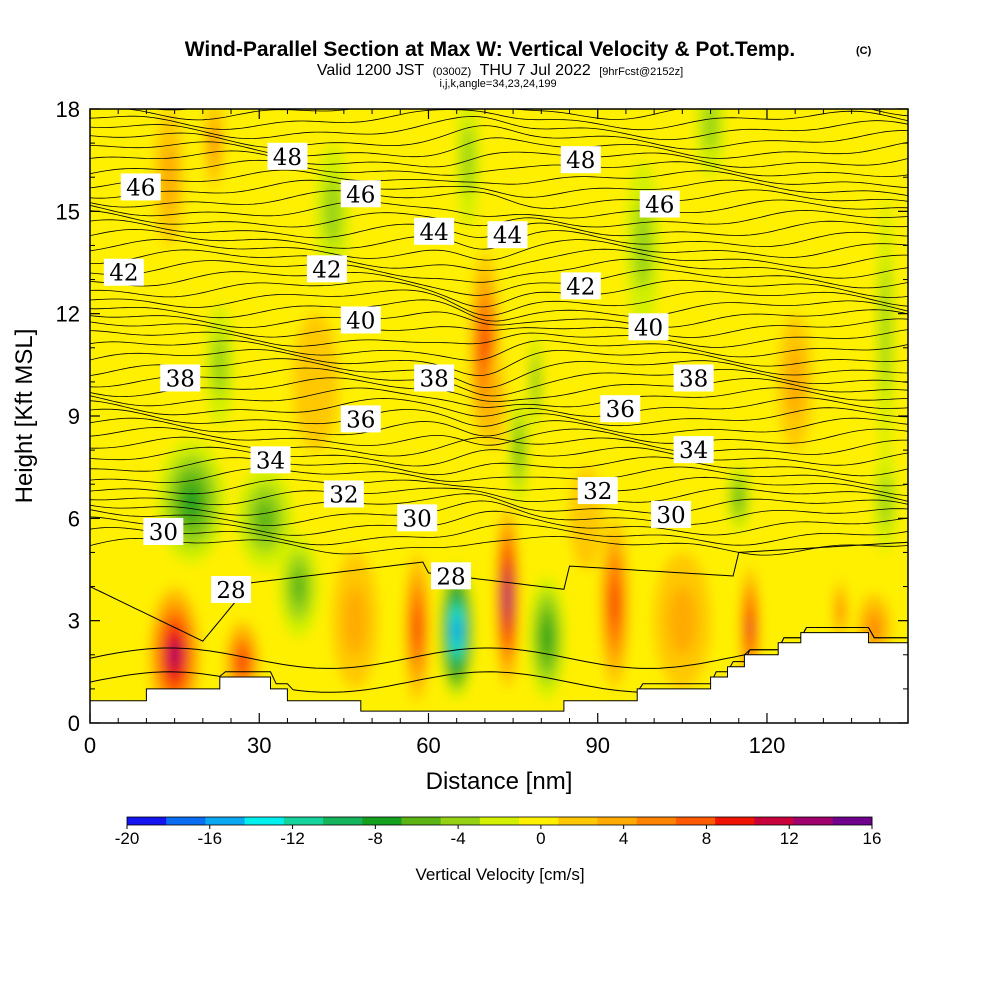  Describe the element at coordinates (375, 838) in the screenshot. I see `colorbar-tick-label: -8` at that location.